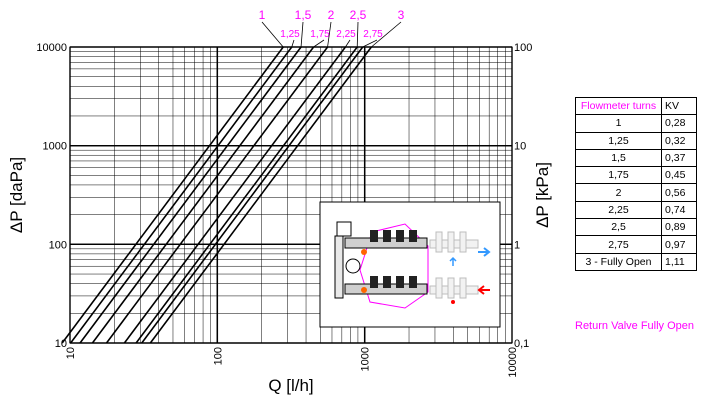 This screenshot has width=711, height=396. I want to click on turns-cell: 1,25, so click(618, 140).